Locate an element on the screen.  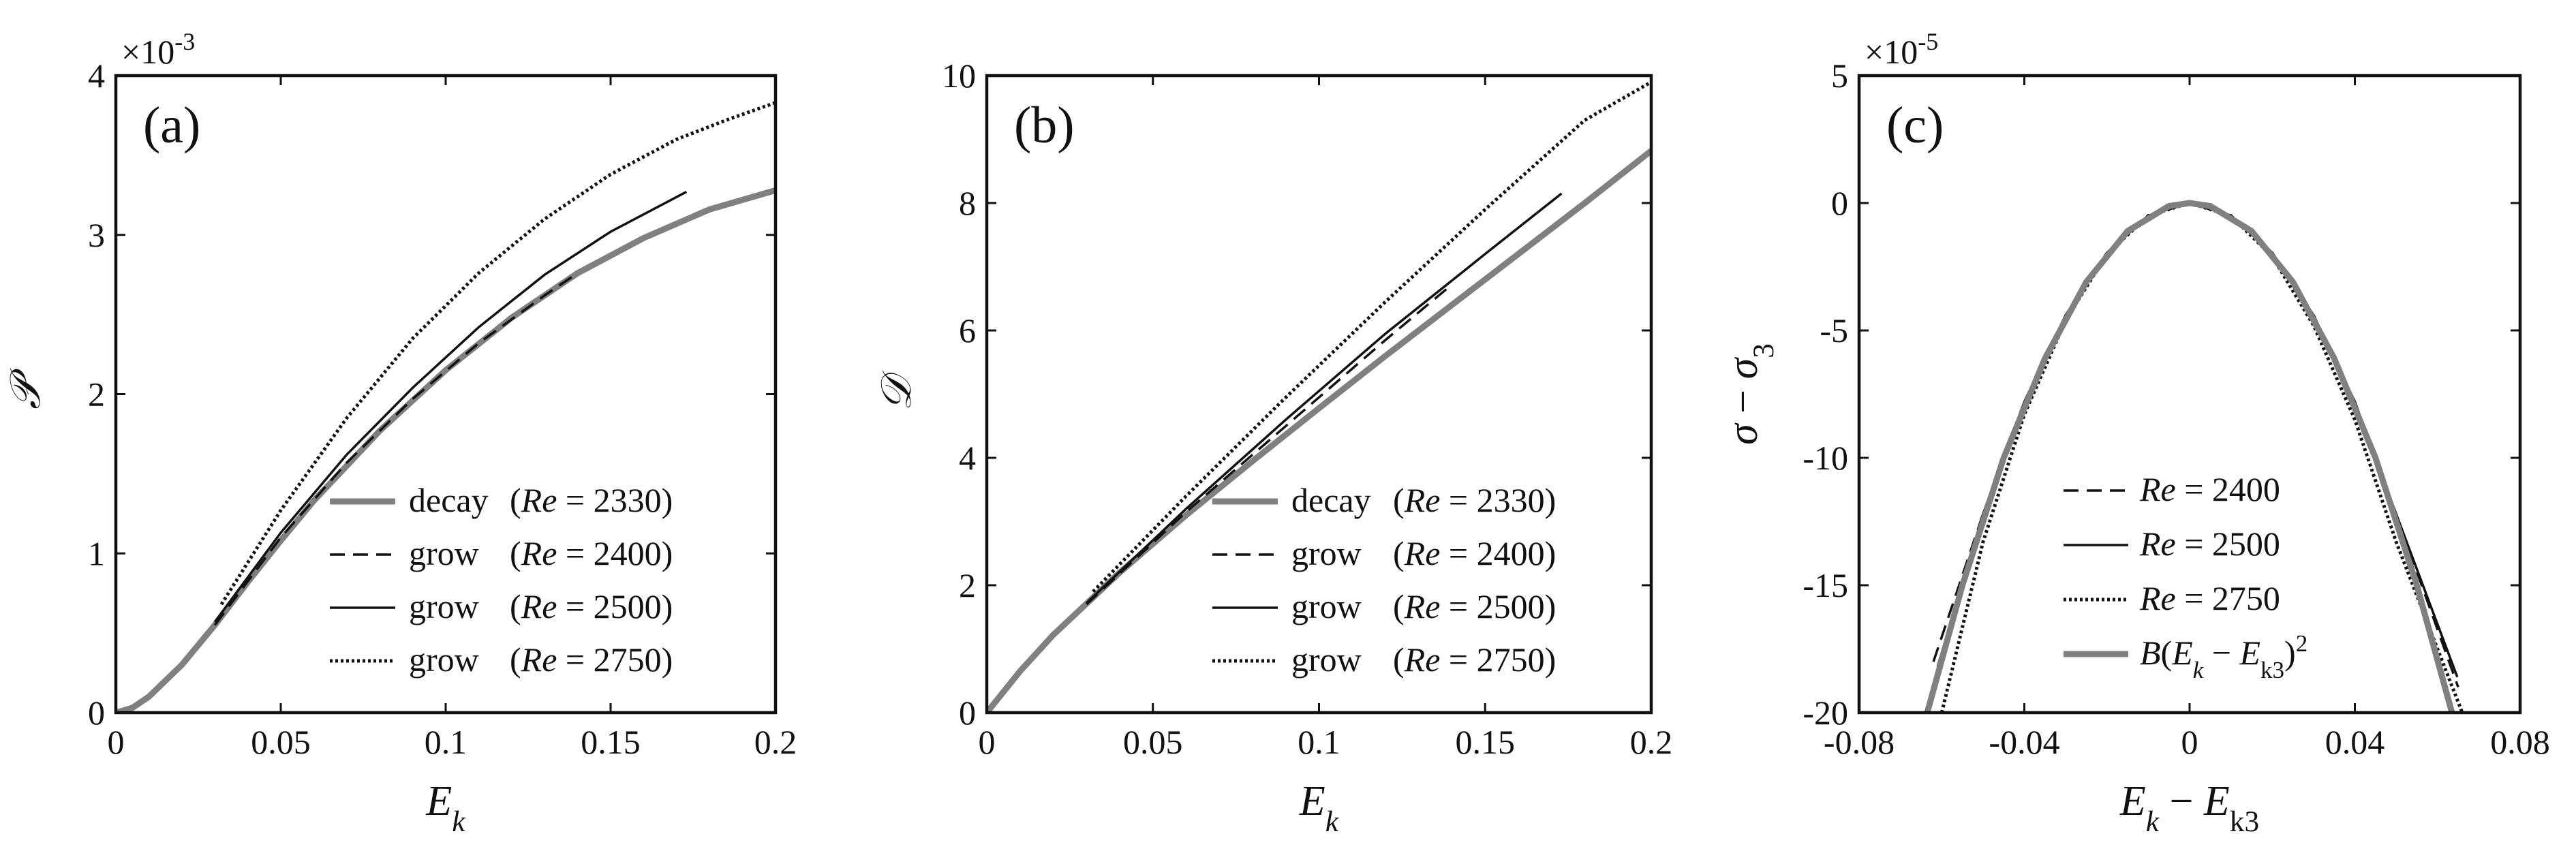
y-tick-label: -15 is located at coordinates (1825, 585).